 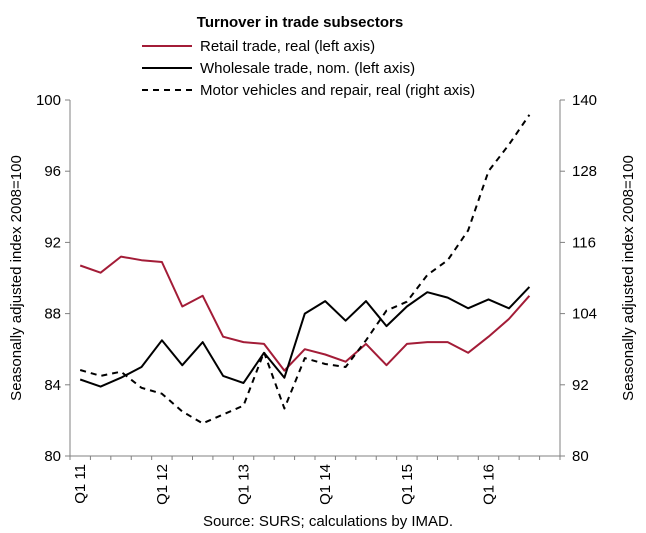 I want to click on left-axis-label: Seasonally adjusted index 2008=100, so click(x=16, y=278).